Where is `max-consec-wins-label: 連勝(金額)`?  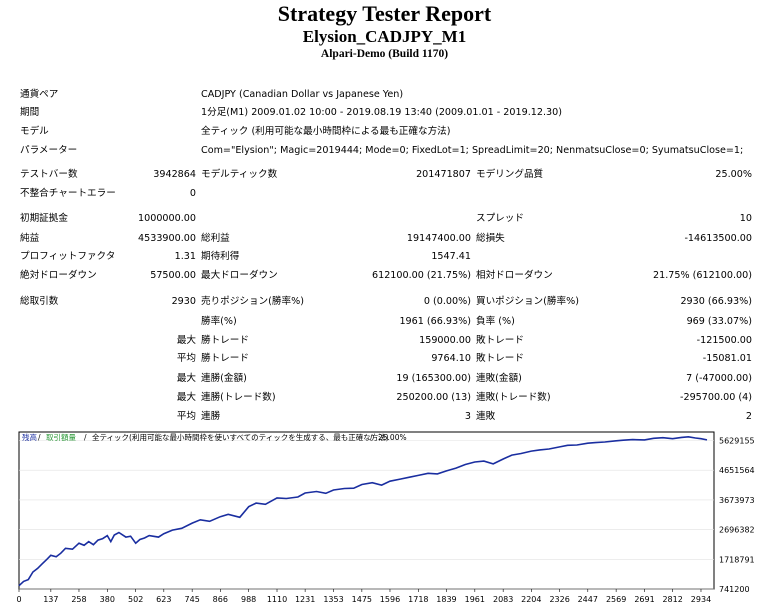 max-consec-wins-label: 連勝(金額) is located at coordinates (224, 378).